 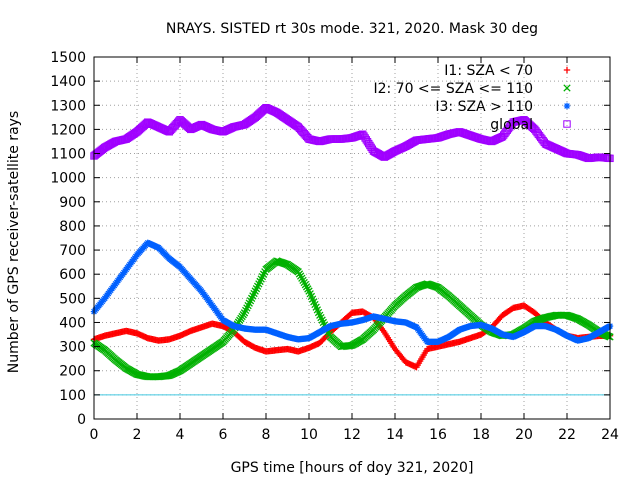 What do you see at coordinates (68, 58) in the screenshot?
I see `y-tick-label: 1500` at bounding box center [68, 58].